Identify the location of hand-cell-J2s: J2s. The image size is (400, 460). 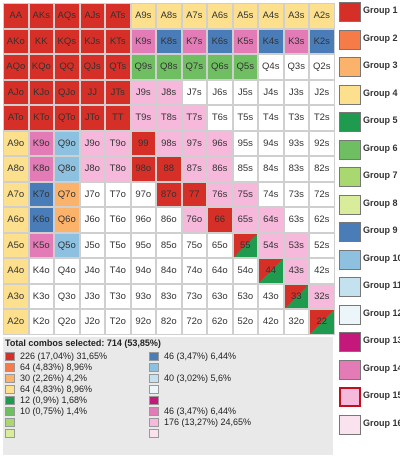
(322, 92).